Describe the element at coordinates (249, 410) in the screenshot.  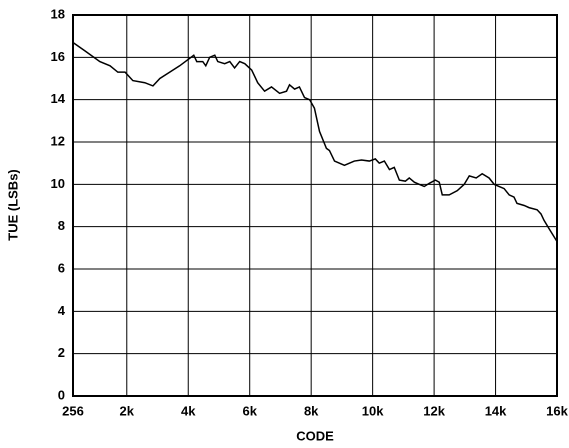
I see `x-tick-label: 6k` at that location.